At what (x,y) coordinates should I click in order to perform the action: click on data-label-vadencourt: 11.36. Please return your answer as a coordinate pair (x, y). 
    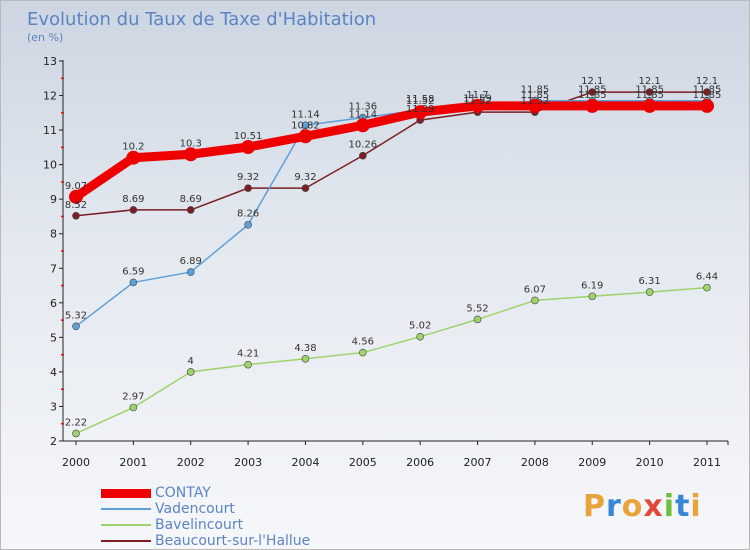
    Looking at the image, I should click on (362, 107).